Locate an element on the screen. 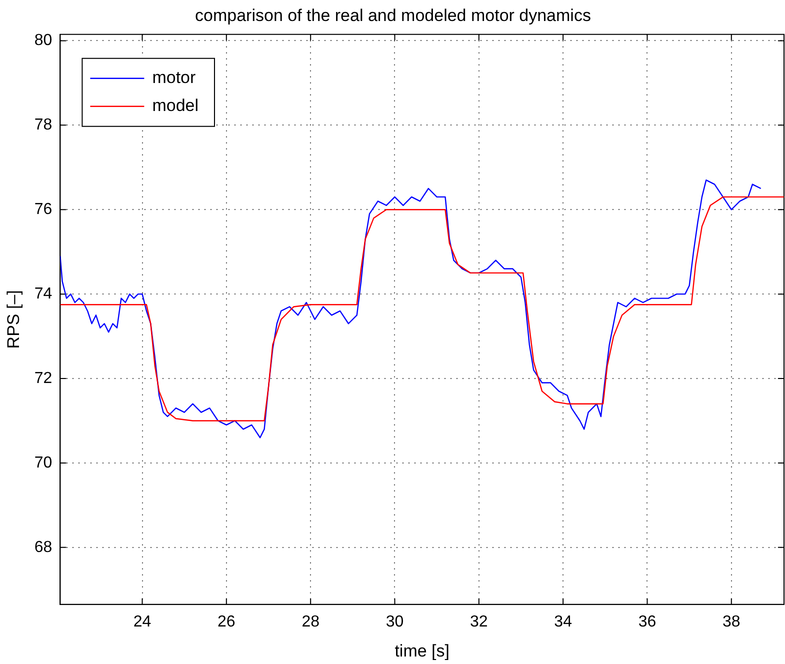 The height and width of the screenshot is (664, 785). legend-label: motor is located at coordinates (174, 78).